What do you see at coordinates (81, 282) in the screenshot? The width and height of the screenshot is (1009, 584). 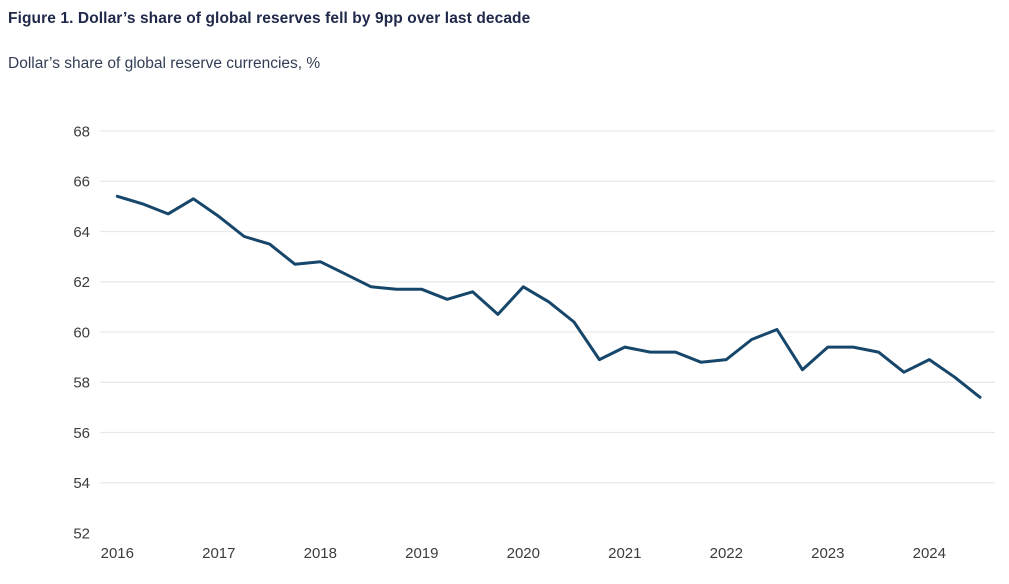 I see `y-axis-tick-label: 62` at bounding box center [81, 282].